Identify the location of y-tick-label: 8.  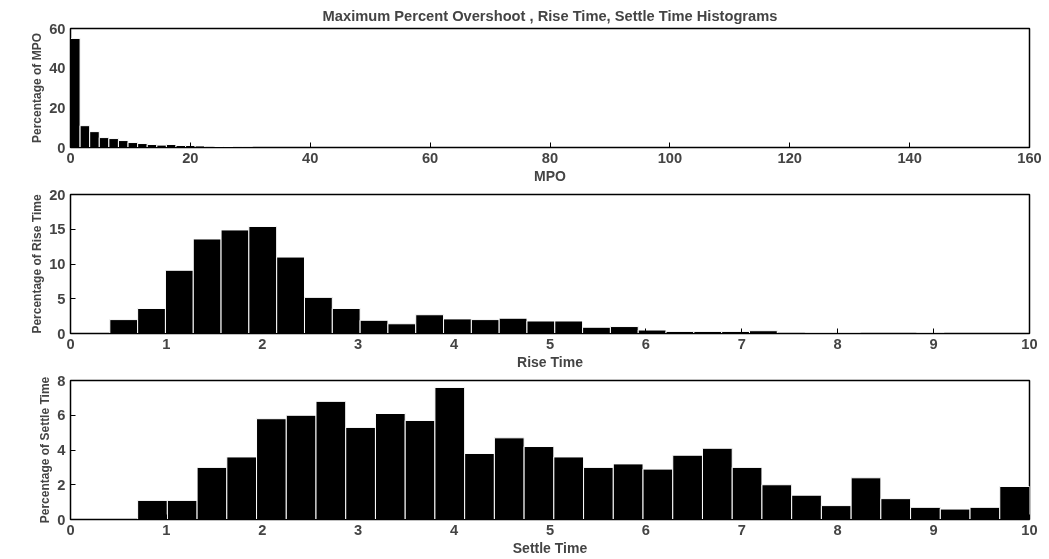
(61, 380).